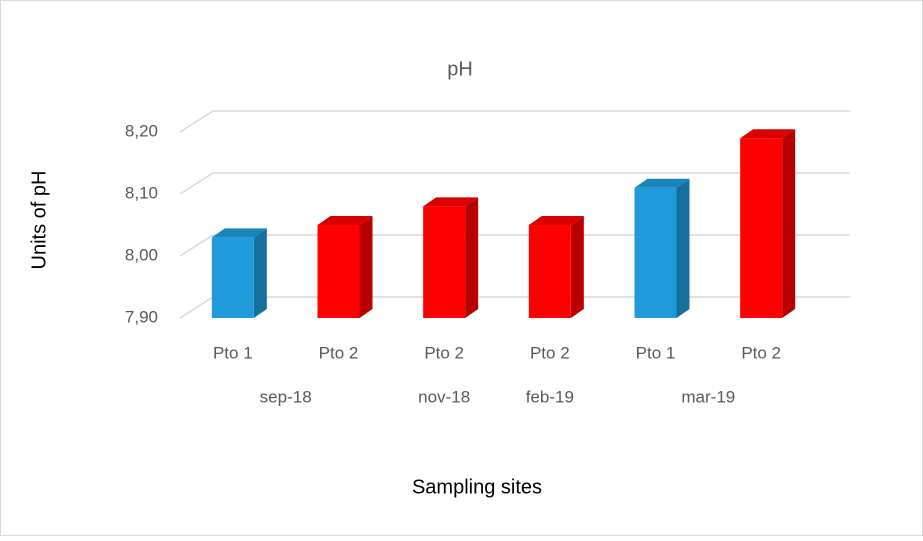 The image size is (923, 541). Describe the element at coordinates (550, 396) in the screenshot. I see `x-group-label: feb-19` at that location.